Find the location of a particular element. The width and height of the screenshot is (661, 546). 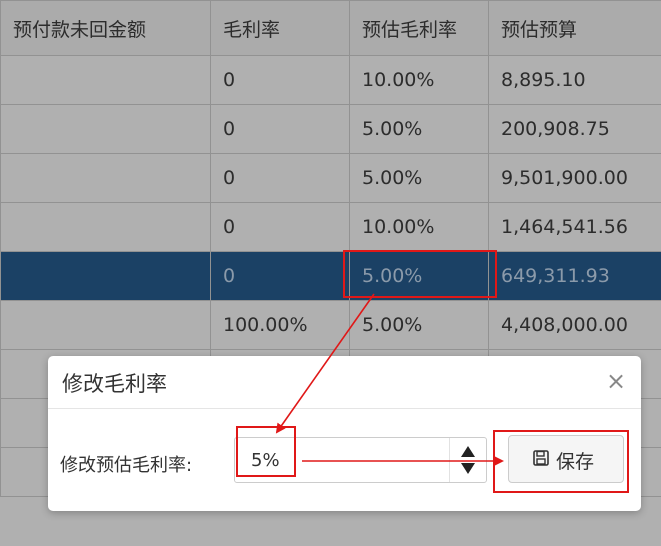

table-row: 0 5.00% 9,501,900.00 is located at coordinates (330, 178).